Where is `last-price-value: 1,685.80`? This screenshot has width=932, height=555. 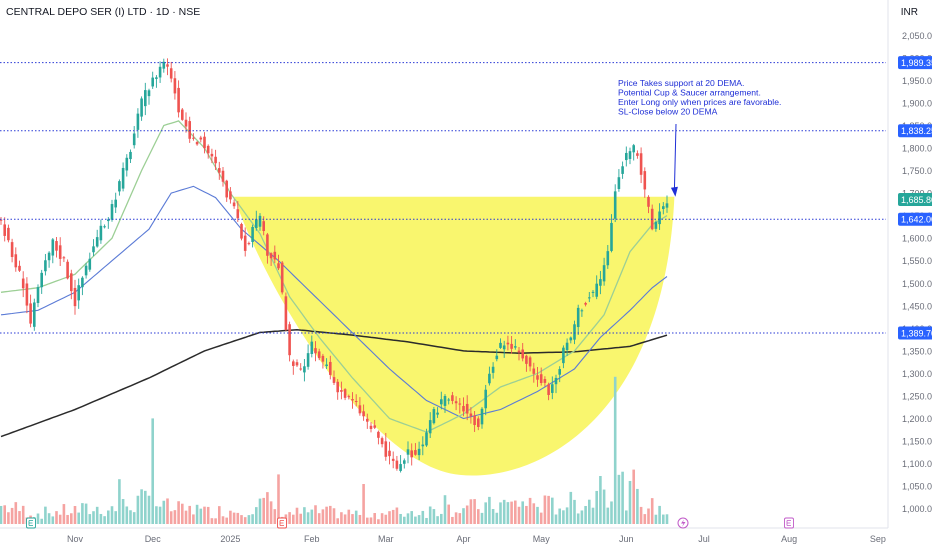
last-price-value: 1,685.80 is located at coordinates (916, 200).